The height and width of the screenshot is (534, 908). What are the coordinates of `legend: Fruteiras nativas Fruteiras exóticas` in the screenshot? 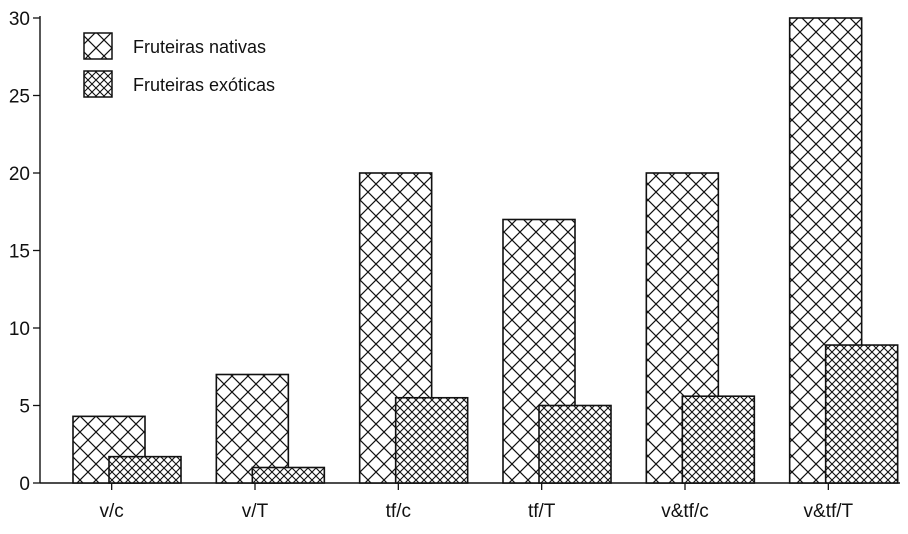 It's located at (179, 65).